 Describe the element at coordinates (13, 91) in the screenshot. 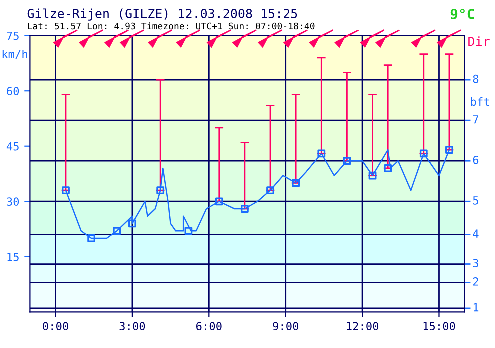

I see `y-tick-label: 60` at that location.